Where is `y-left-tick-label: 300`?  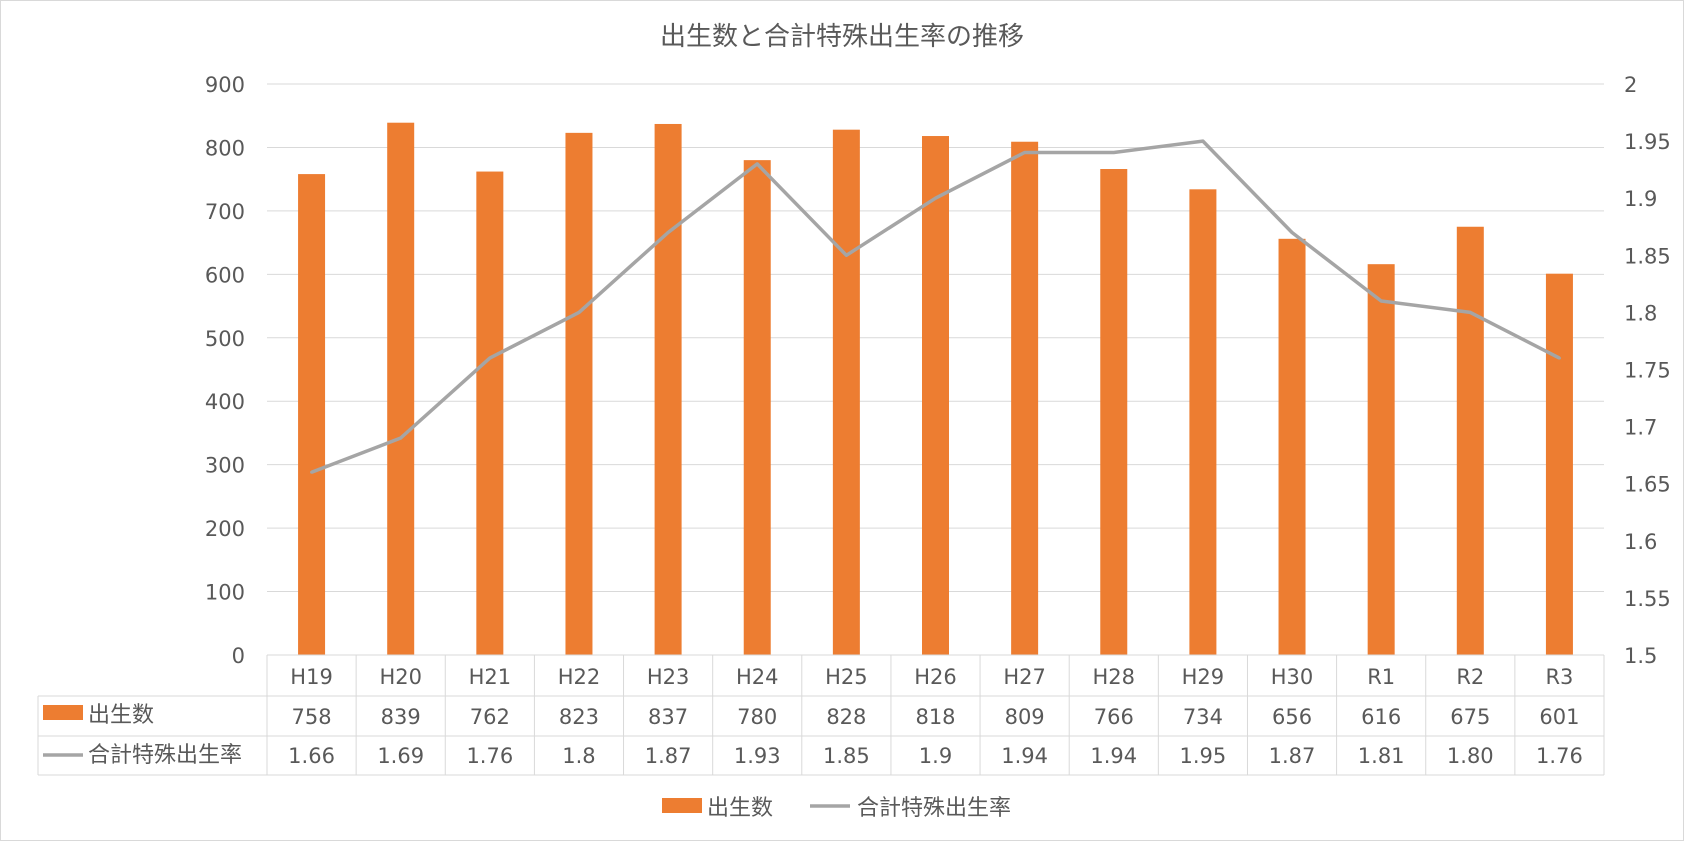
y-left-tick-label: 300 is located at coordinates (225, 466).